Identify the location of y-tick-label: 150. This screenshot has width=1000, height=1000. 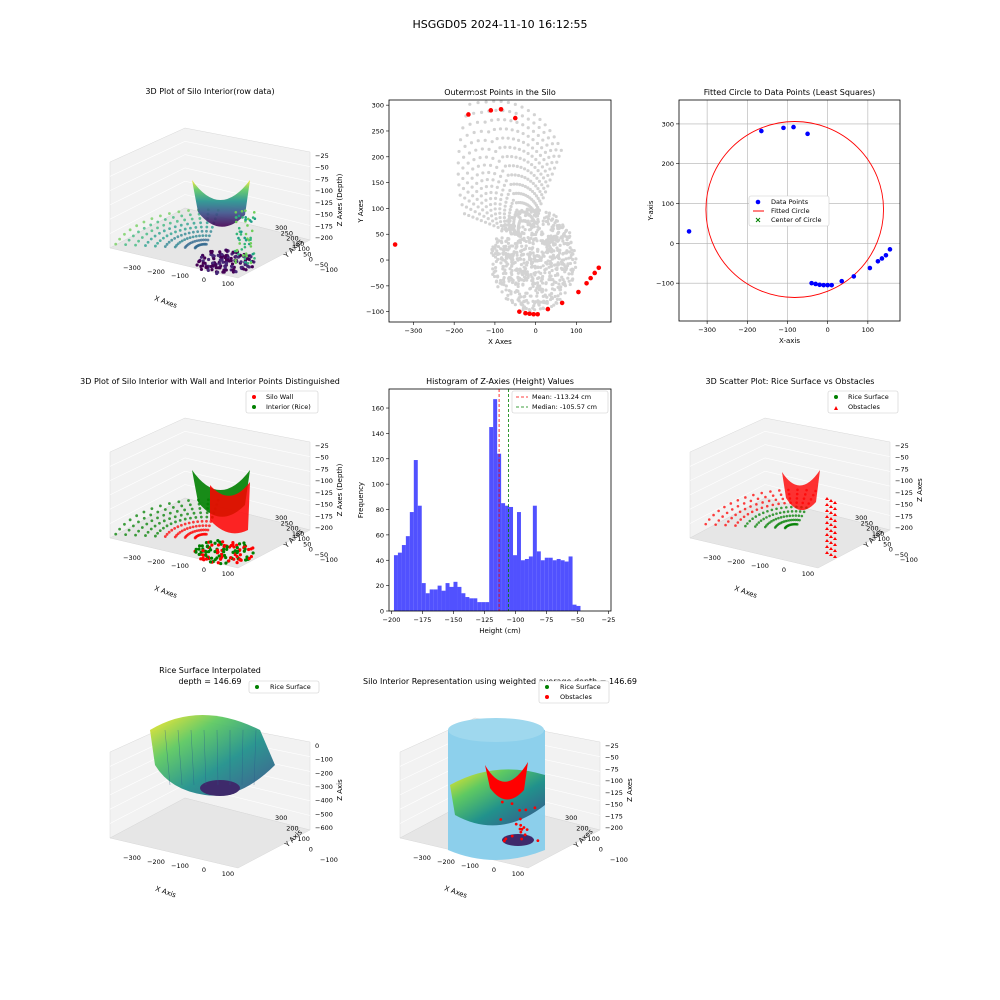
(378, 183).